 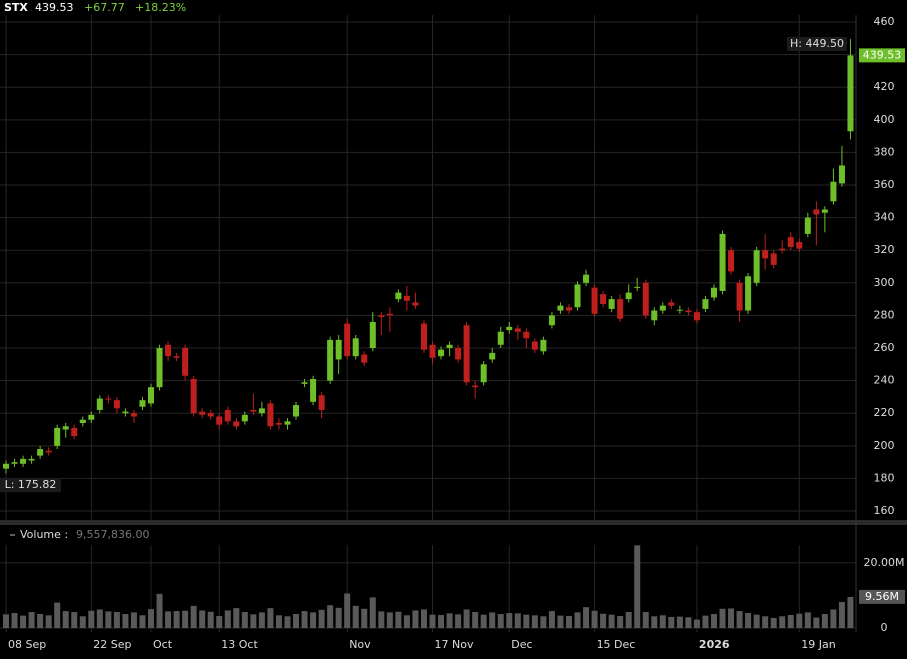 I want to click on change-pct: +18.23%, so click(x=160, y=7).